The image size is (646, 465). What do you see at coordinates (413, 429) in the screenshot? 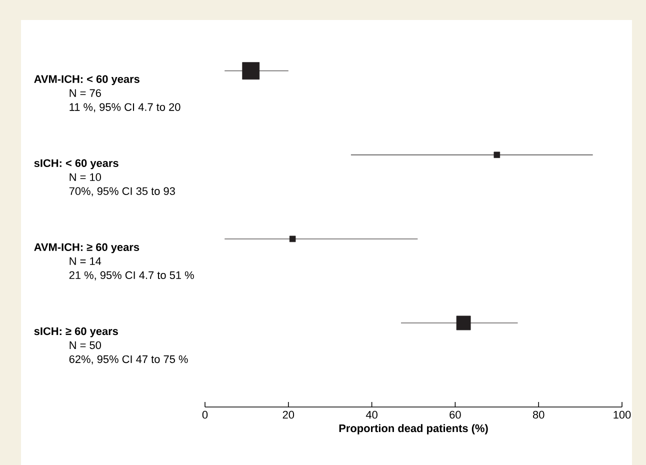
I see `x-axis-title: Proportion dead patients (%)` at bounding box center [413, 429].